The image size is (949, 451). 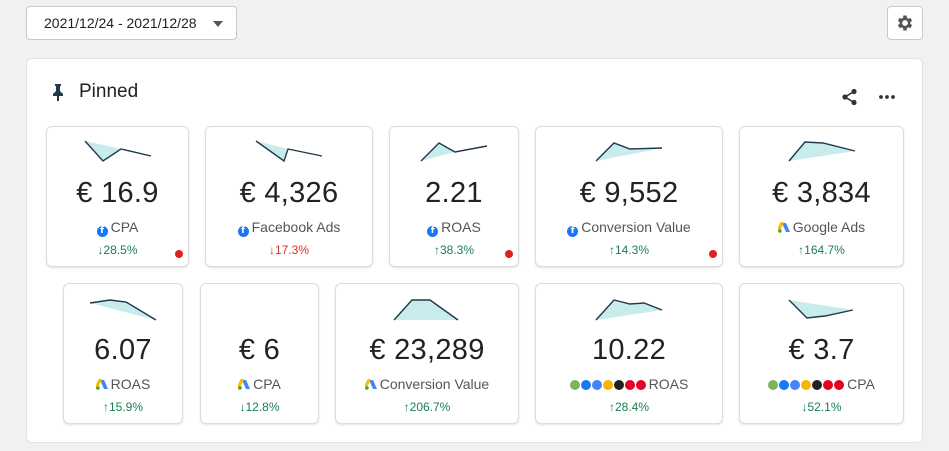 I want to click on metric-label: f Conversion Value, so click(x=629, y=228).